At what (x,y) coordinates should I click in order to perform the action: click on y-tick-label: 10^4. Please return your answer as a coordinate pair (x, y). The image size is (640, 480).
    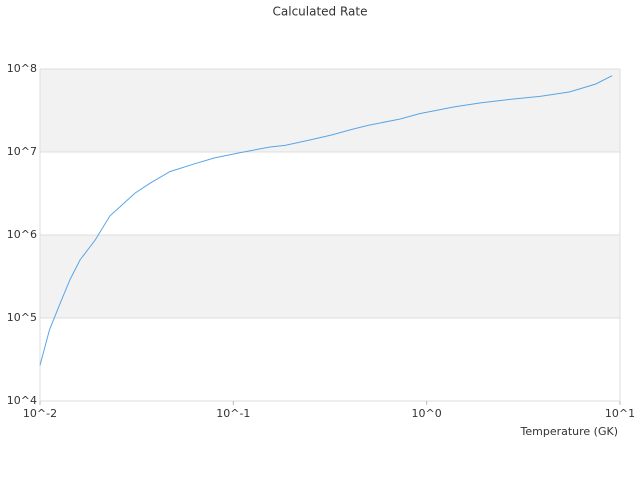
    Looking at the image, I should click on (22, 400).